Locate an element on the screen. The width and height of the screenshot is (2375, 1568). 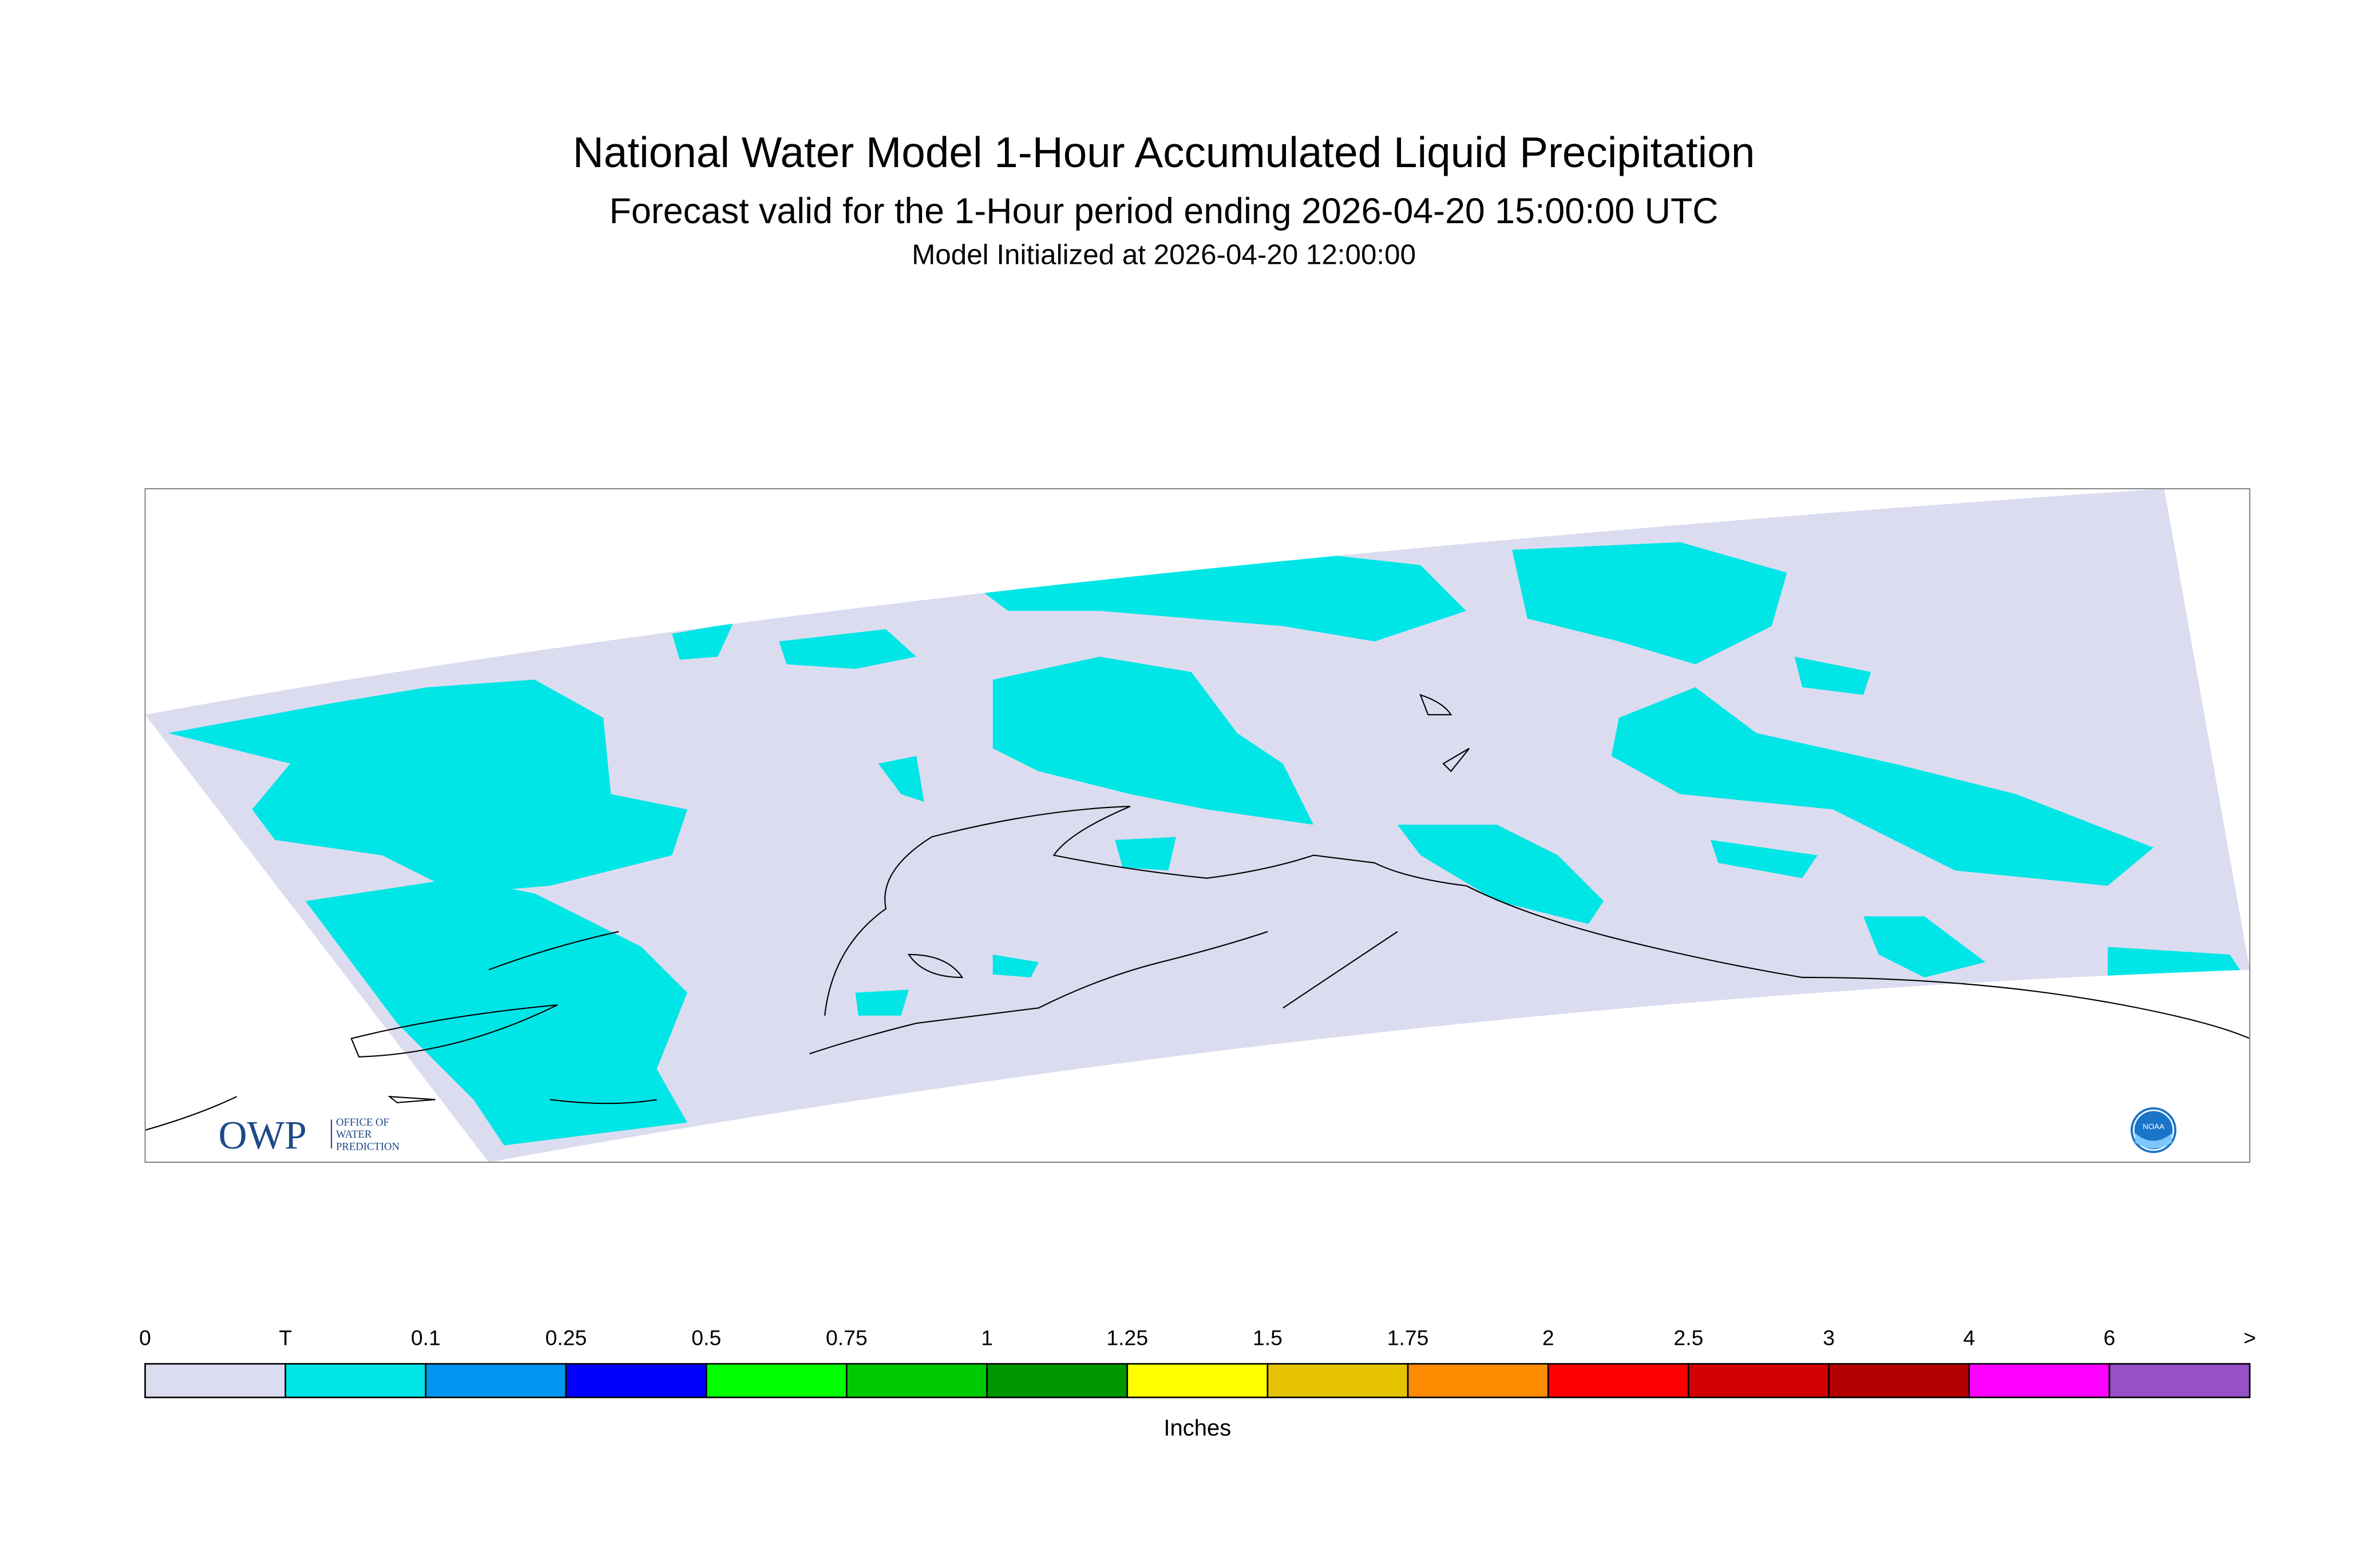
colorbar-label: > is located at coordinates (2249, 1337).